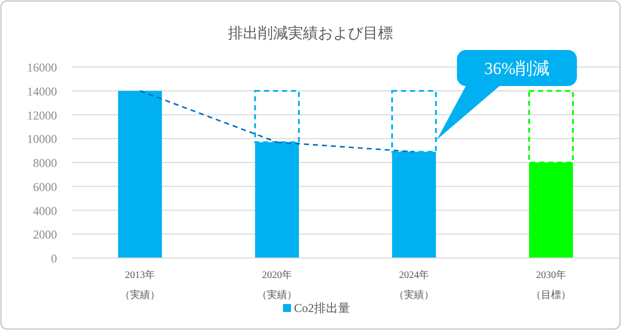 Image resolution: width=621 pixels, height=330 pixels. I want to click on annotation: 36%削減, so click(517, 68).